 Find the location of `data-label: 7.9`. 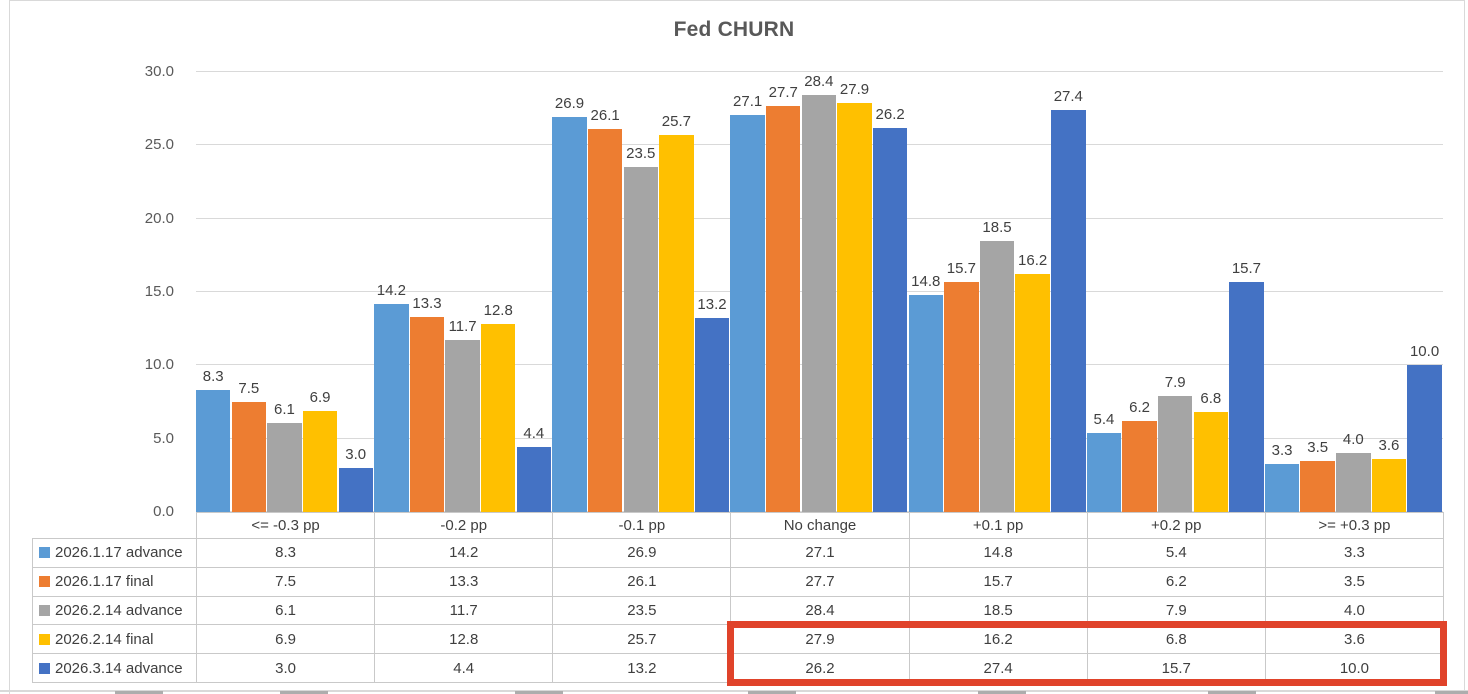

data-label: 7.9 is located at coordinates (1175, 383).